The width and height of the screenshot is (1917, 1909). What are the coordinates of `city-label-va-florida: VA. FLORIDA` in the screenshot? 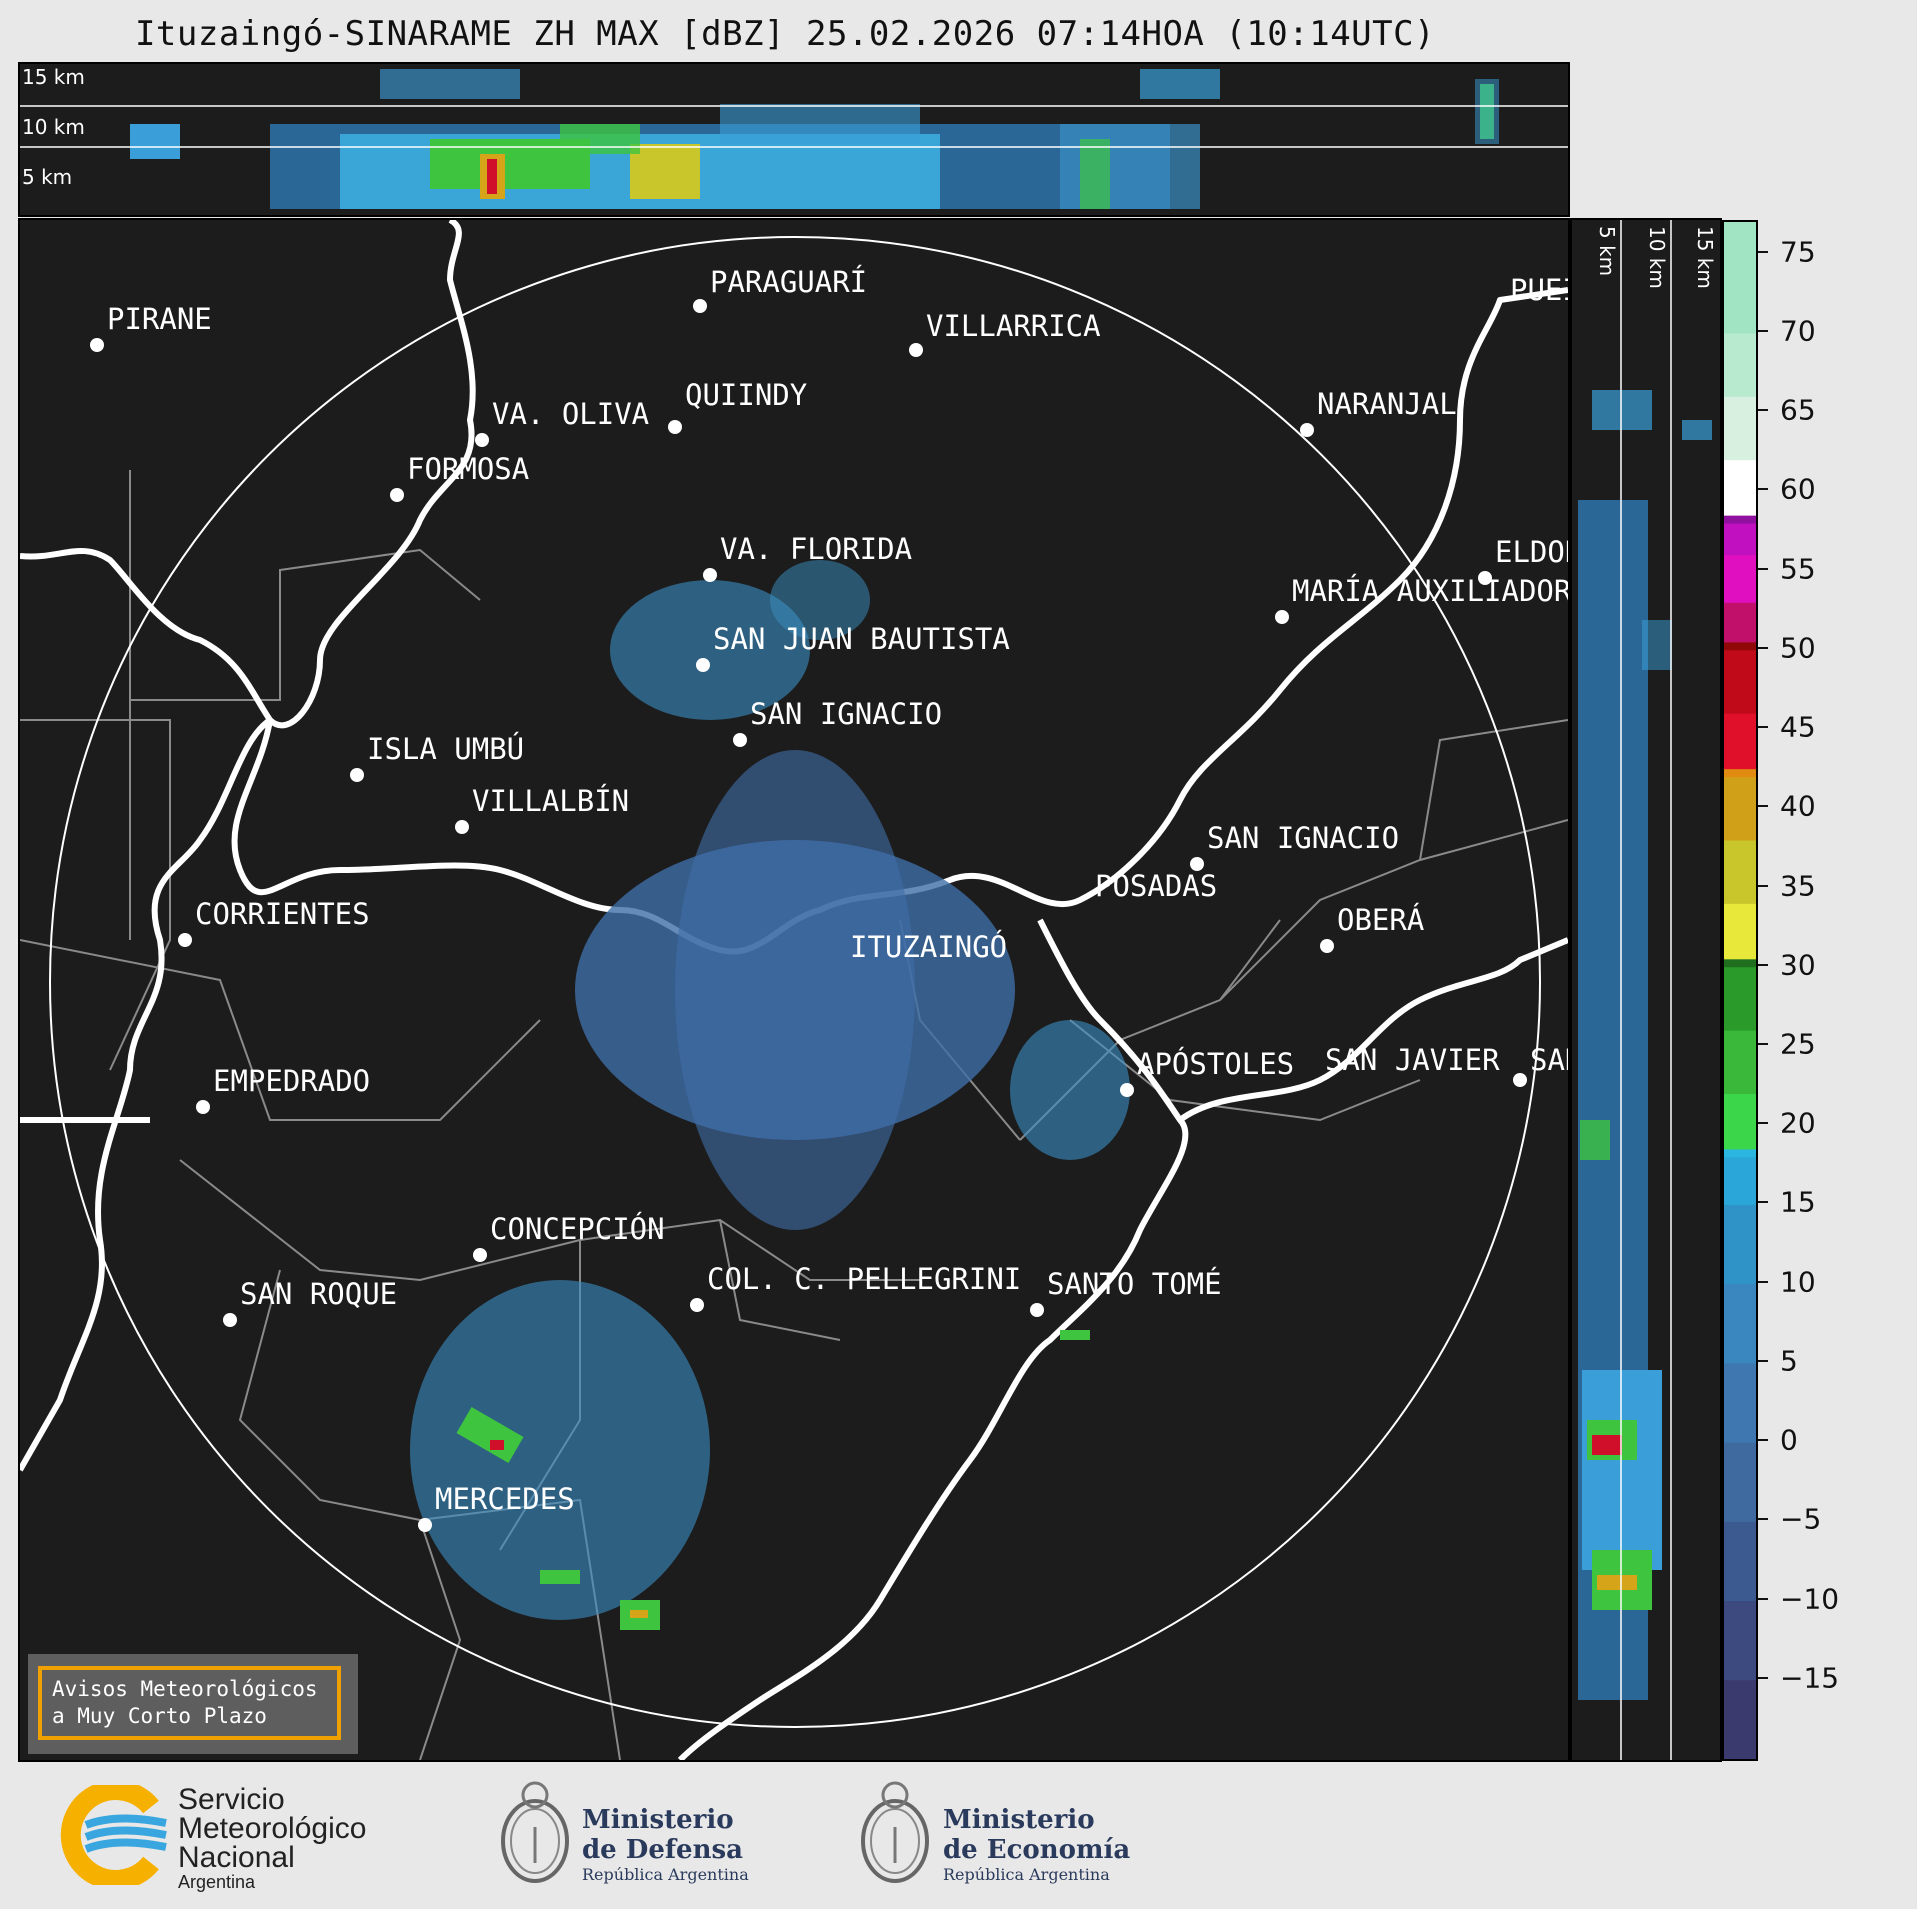 It's located at (816, 549).